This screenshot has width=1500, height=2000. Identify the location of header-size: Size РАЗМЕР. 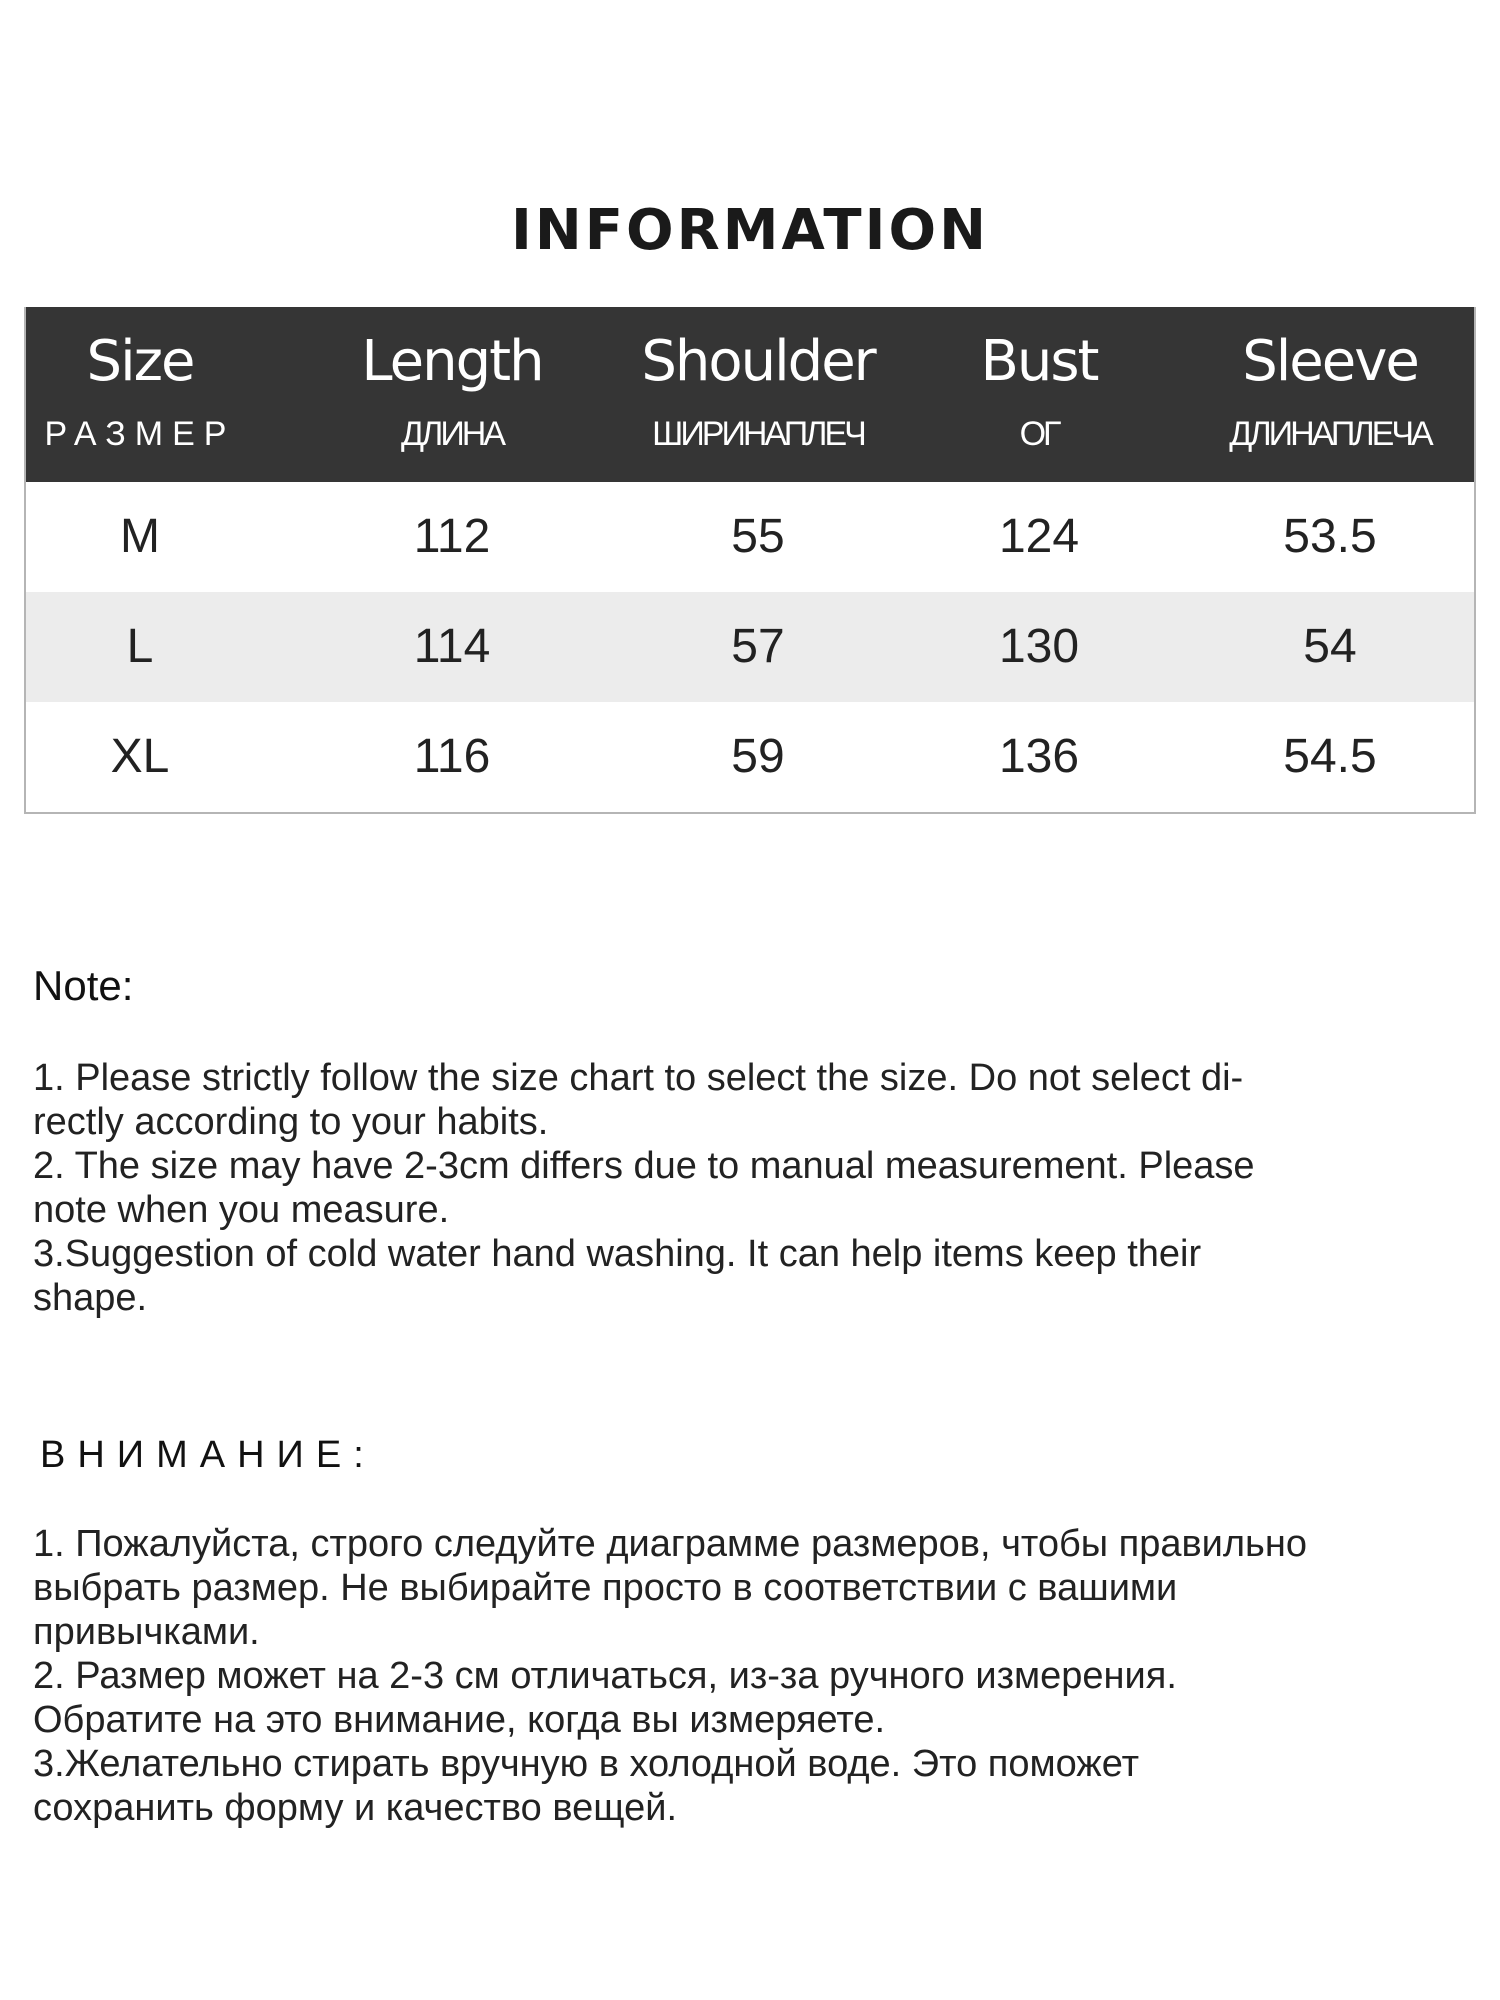
(140, 391).